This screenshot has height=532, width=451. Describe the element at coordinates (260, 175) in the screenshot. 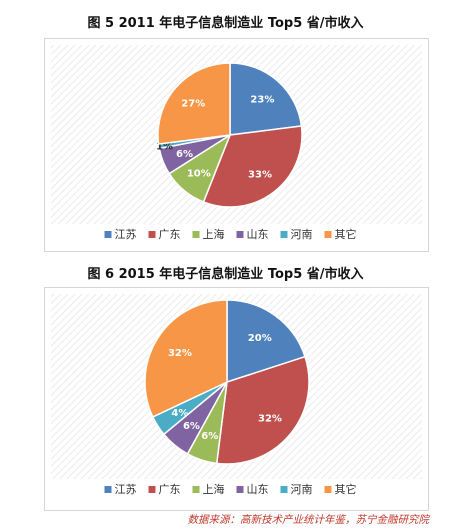

I see `slice-label-广东: 33%` at that location.